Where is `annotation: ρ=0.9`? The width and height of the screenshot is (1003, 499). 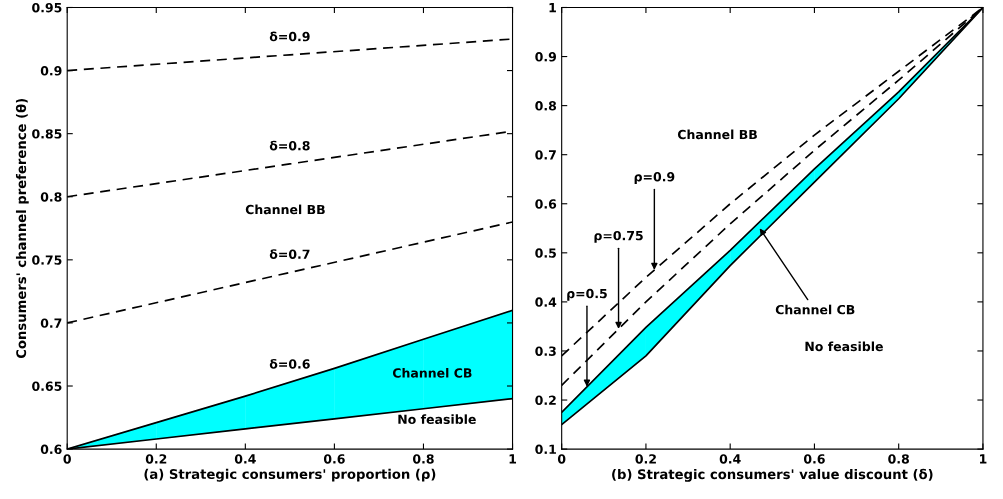 annotation: ρ=0.9 is located at coordinates (654, 178).